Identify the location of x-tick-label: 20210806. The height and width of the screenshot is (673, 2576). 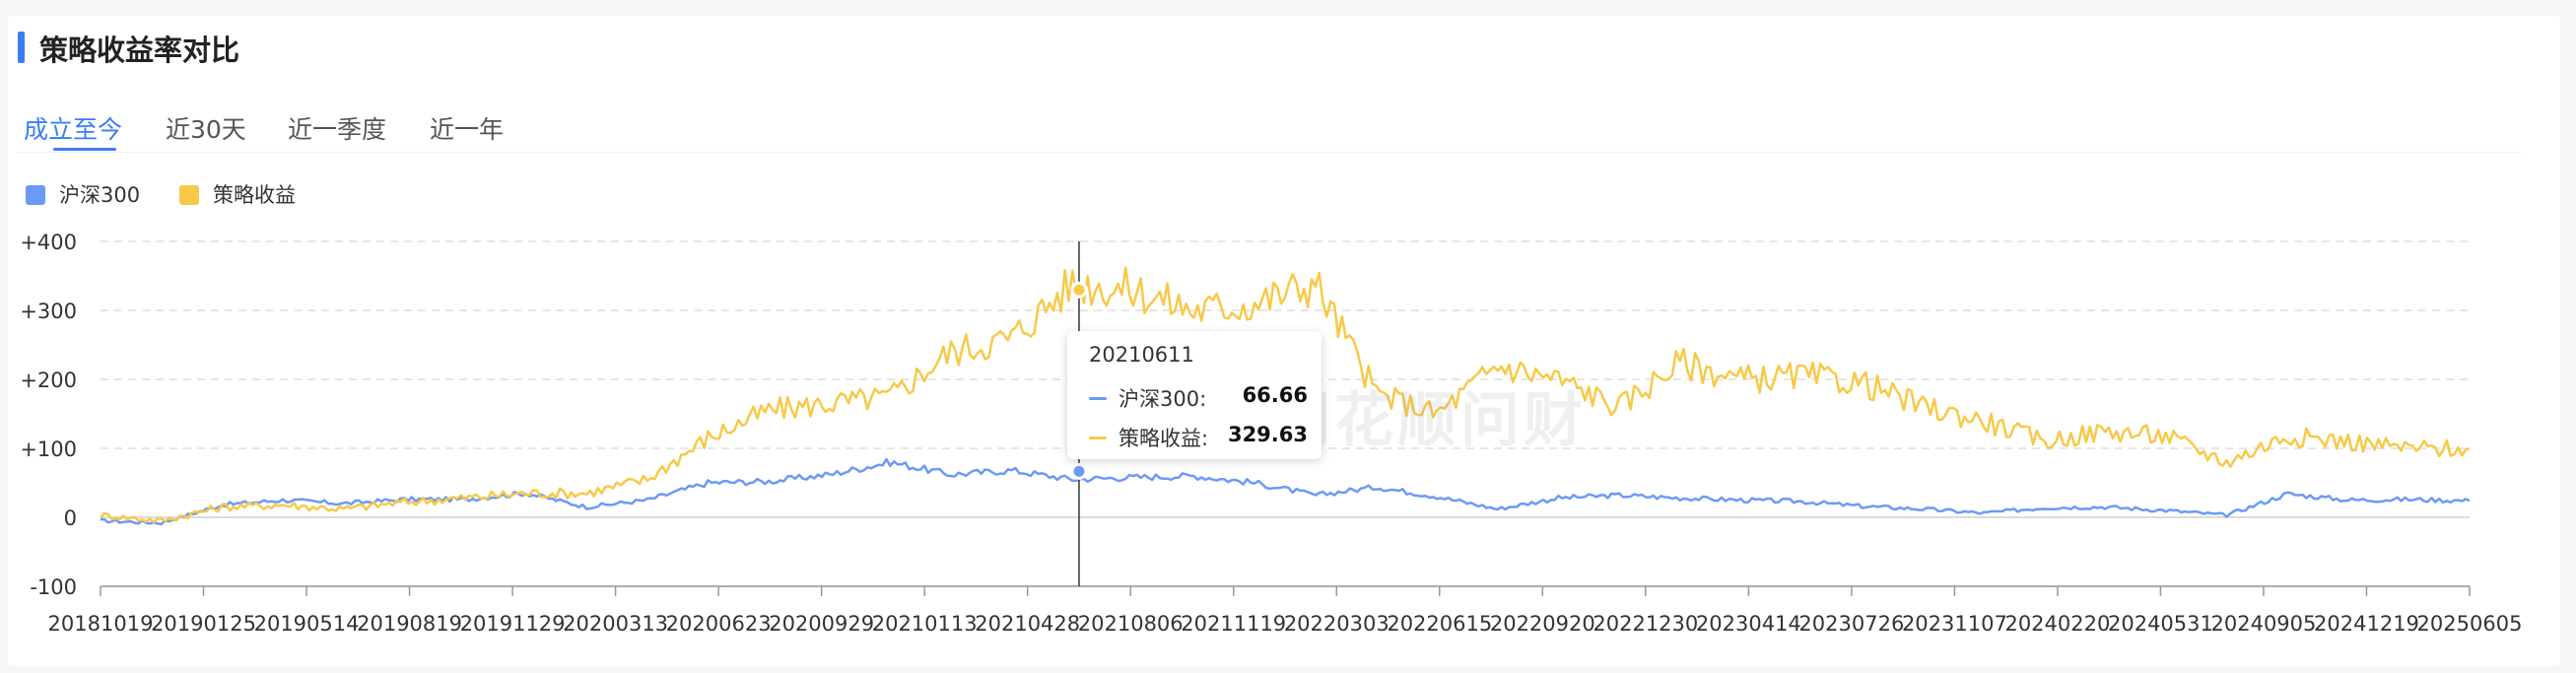
(1131, 624).